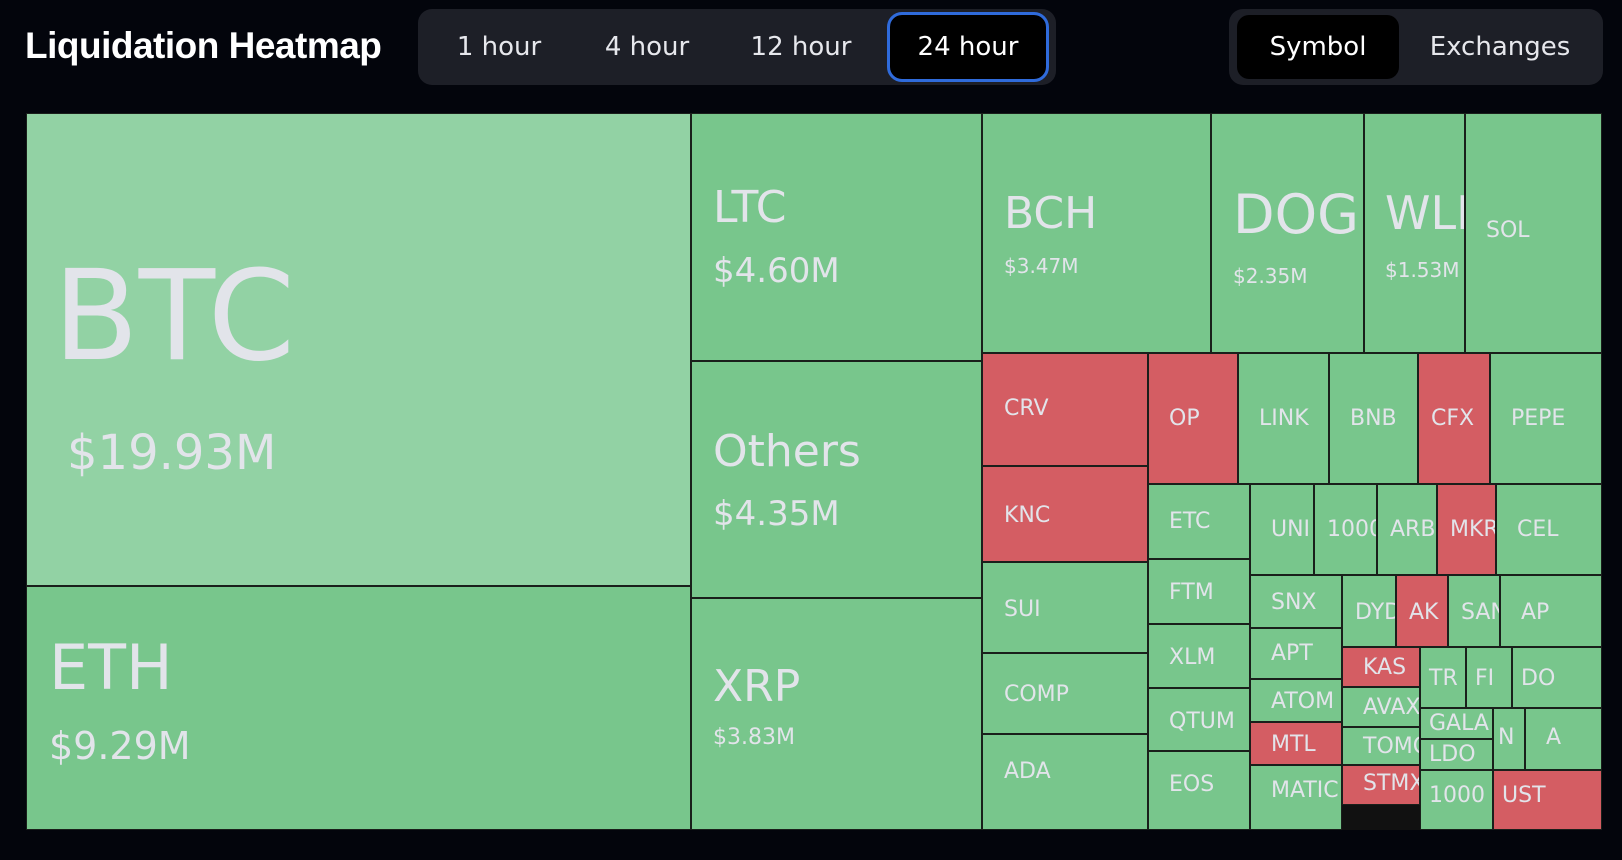  Describe the element at coordinates (120, 746) in the screenshot. I see `tile-value: $9.29M` at that location.